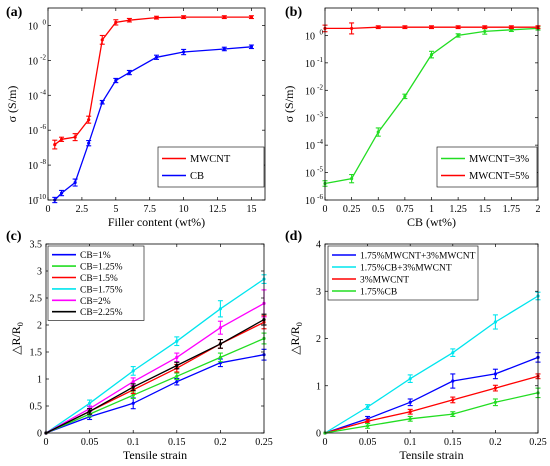  I want to click on y-tick-exponent: 0, so click(322, 32).